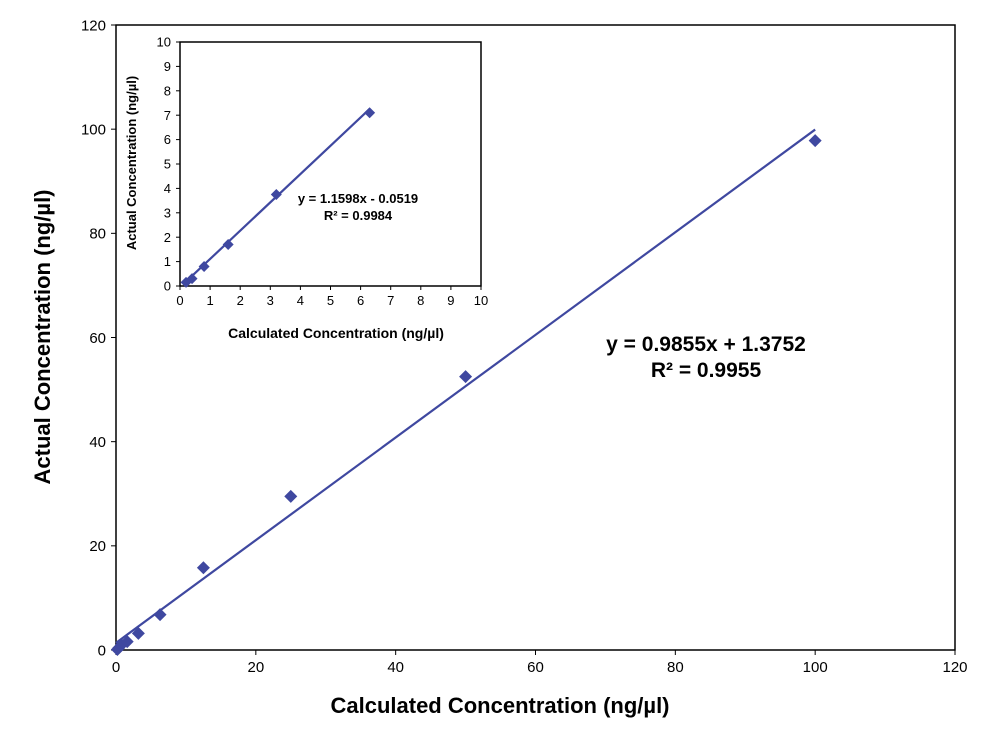 This screenshot has width=1005, height=743. What do you see at coordinates (706, 344) in the screenshot?
I see `main-trendline-equation: y = 0.9855x + 1.3752` at bounding box center [706, 344].